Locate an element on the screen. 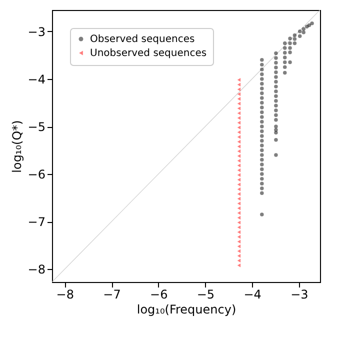  x-tick-label: −3 is located at coordinates (299, 295).